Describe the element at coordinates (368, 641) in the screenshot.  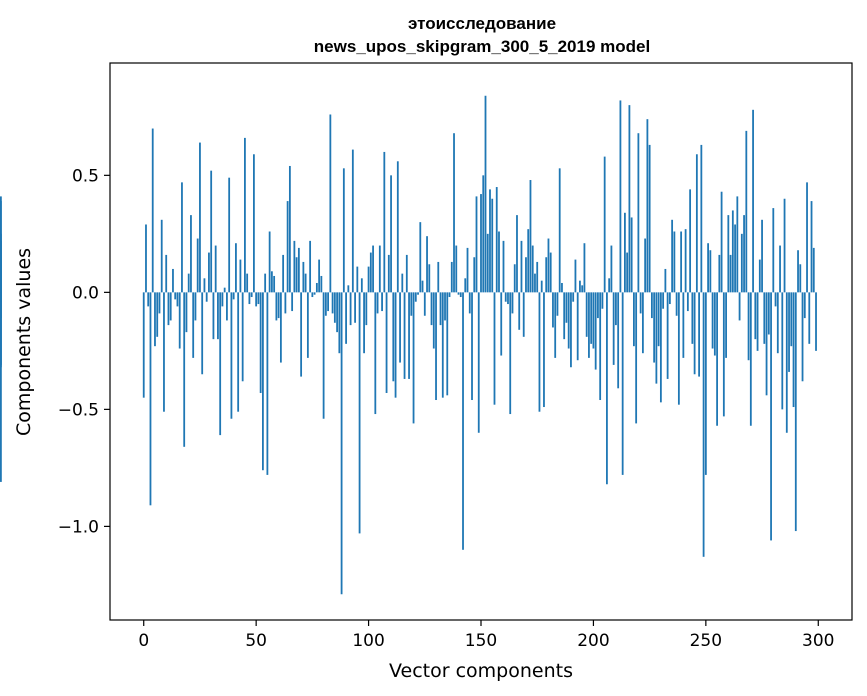
I see `x-tick-label: 100` at that location.